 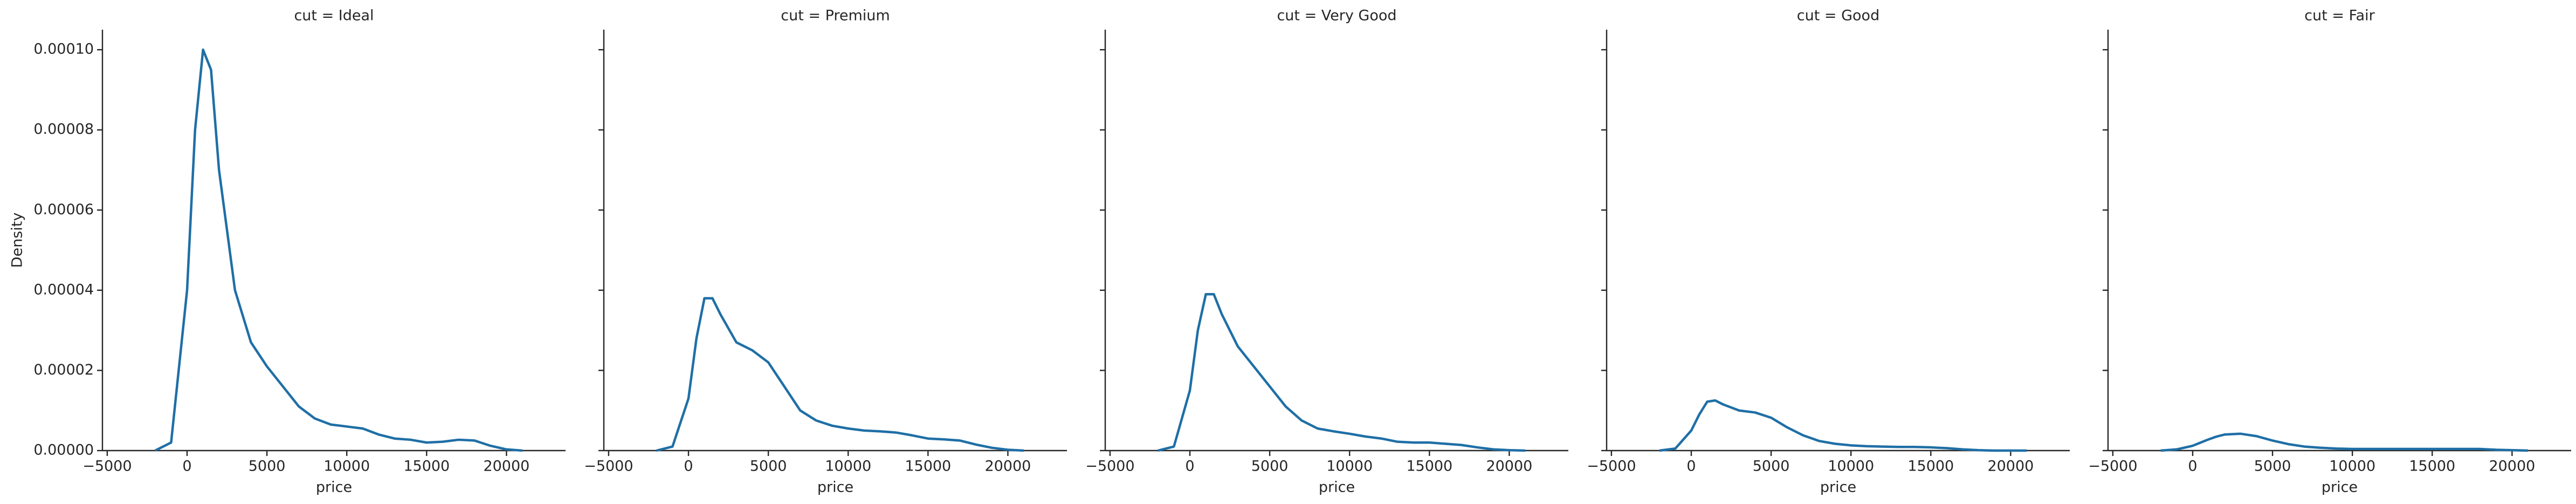 What do you see at coordinates (63, 370) in the screenshot?
I see `y-tick-label: 0.00002` at bounding box center [63, 370].